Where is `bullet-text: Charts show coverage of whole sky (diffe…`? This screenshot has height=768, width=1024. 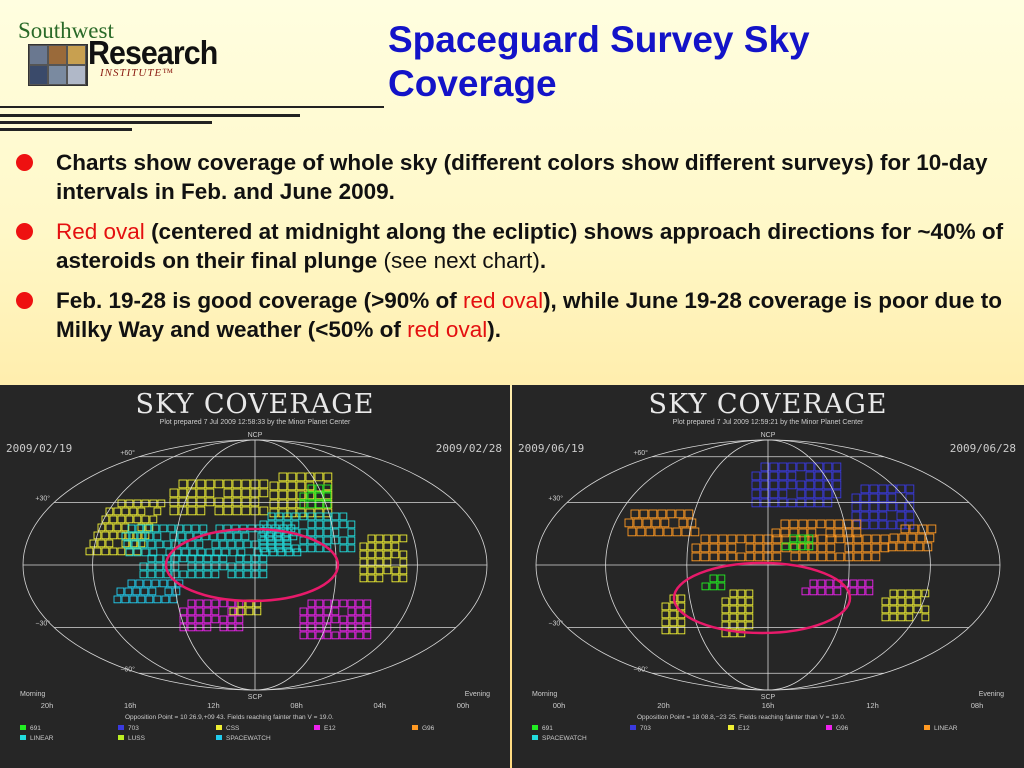 bullet-text: Charts show coverage of whole sky (diffe… is located at coordinates (522, 177).